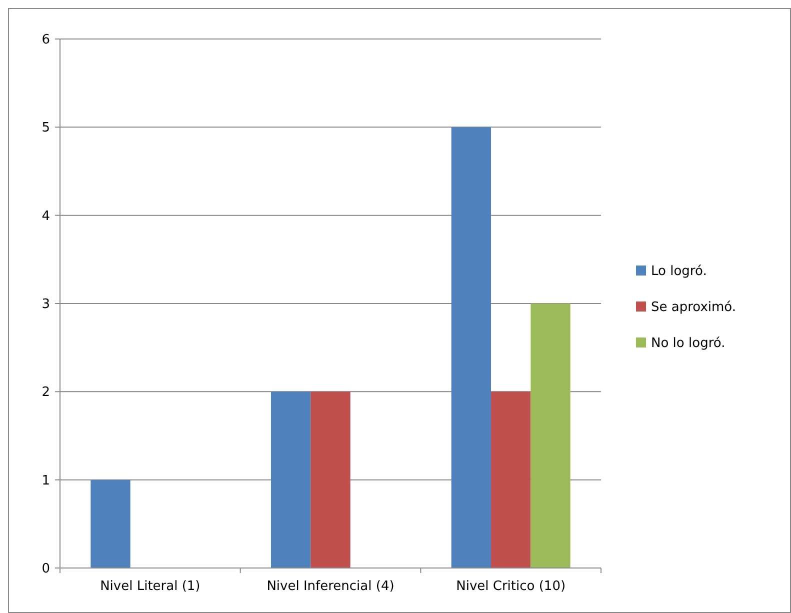 Image resolution: width=791 pixels, height=613 pixels. What do you see at coordinates (46, 304) in the screenshot?
I see `y-tick-label: 3` at bounding box center [46, 304].